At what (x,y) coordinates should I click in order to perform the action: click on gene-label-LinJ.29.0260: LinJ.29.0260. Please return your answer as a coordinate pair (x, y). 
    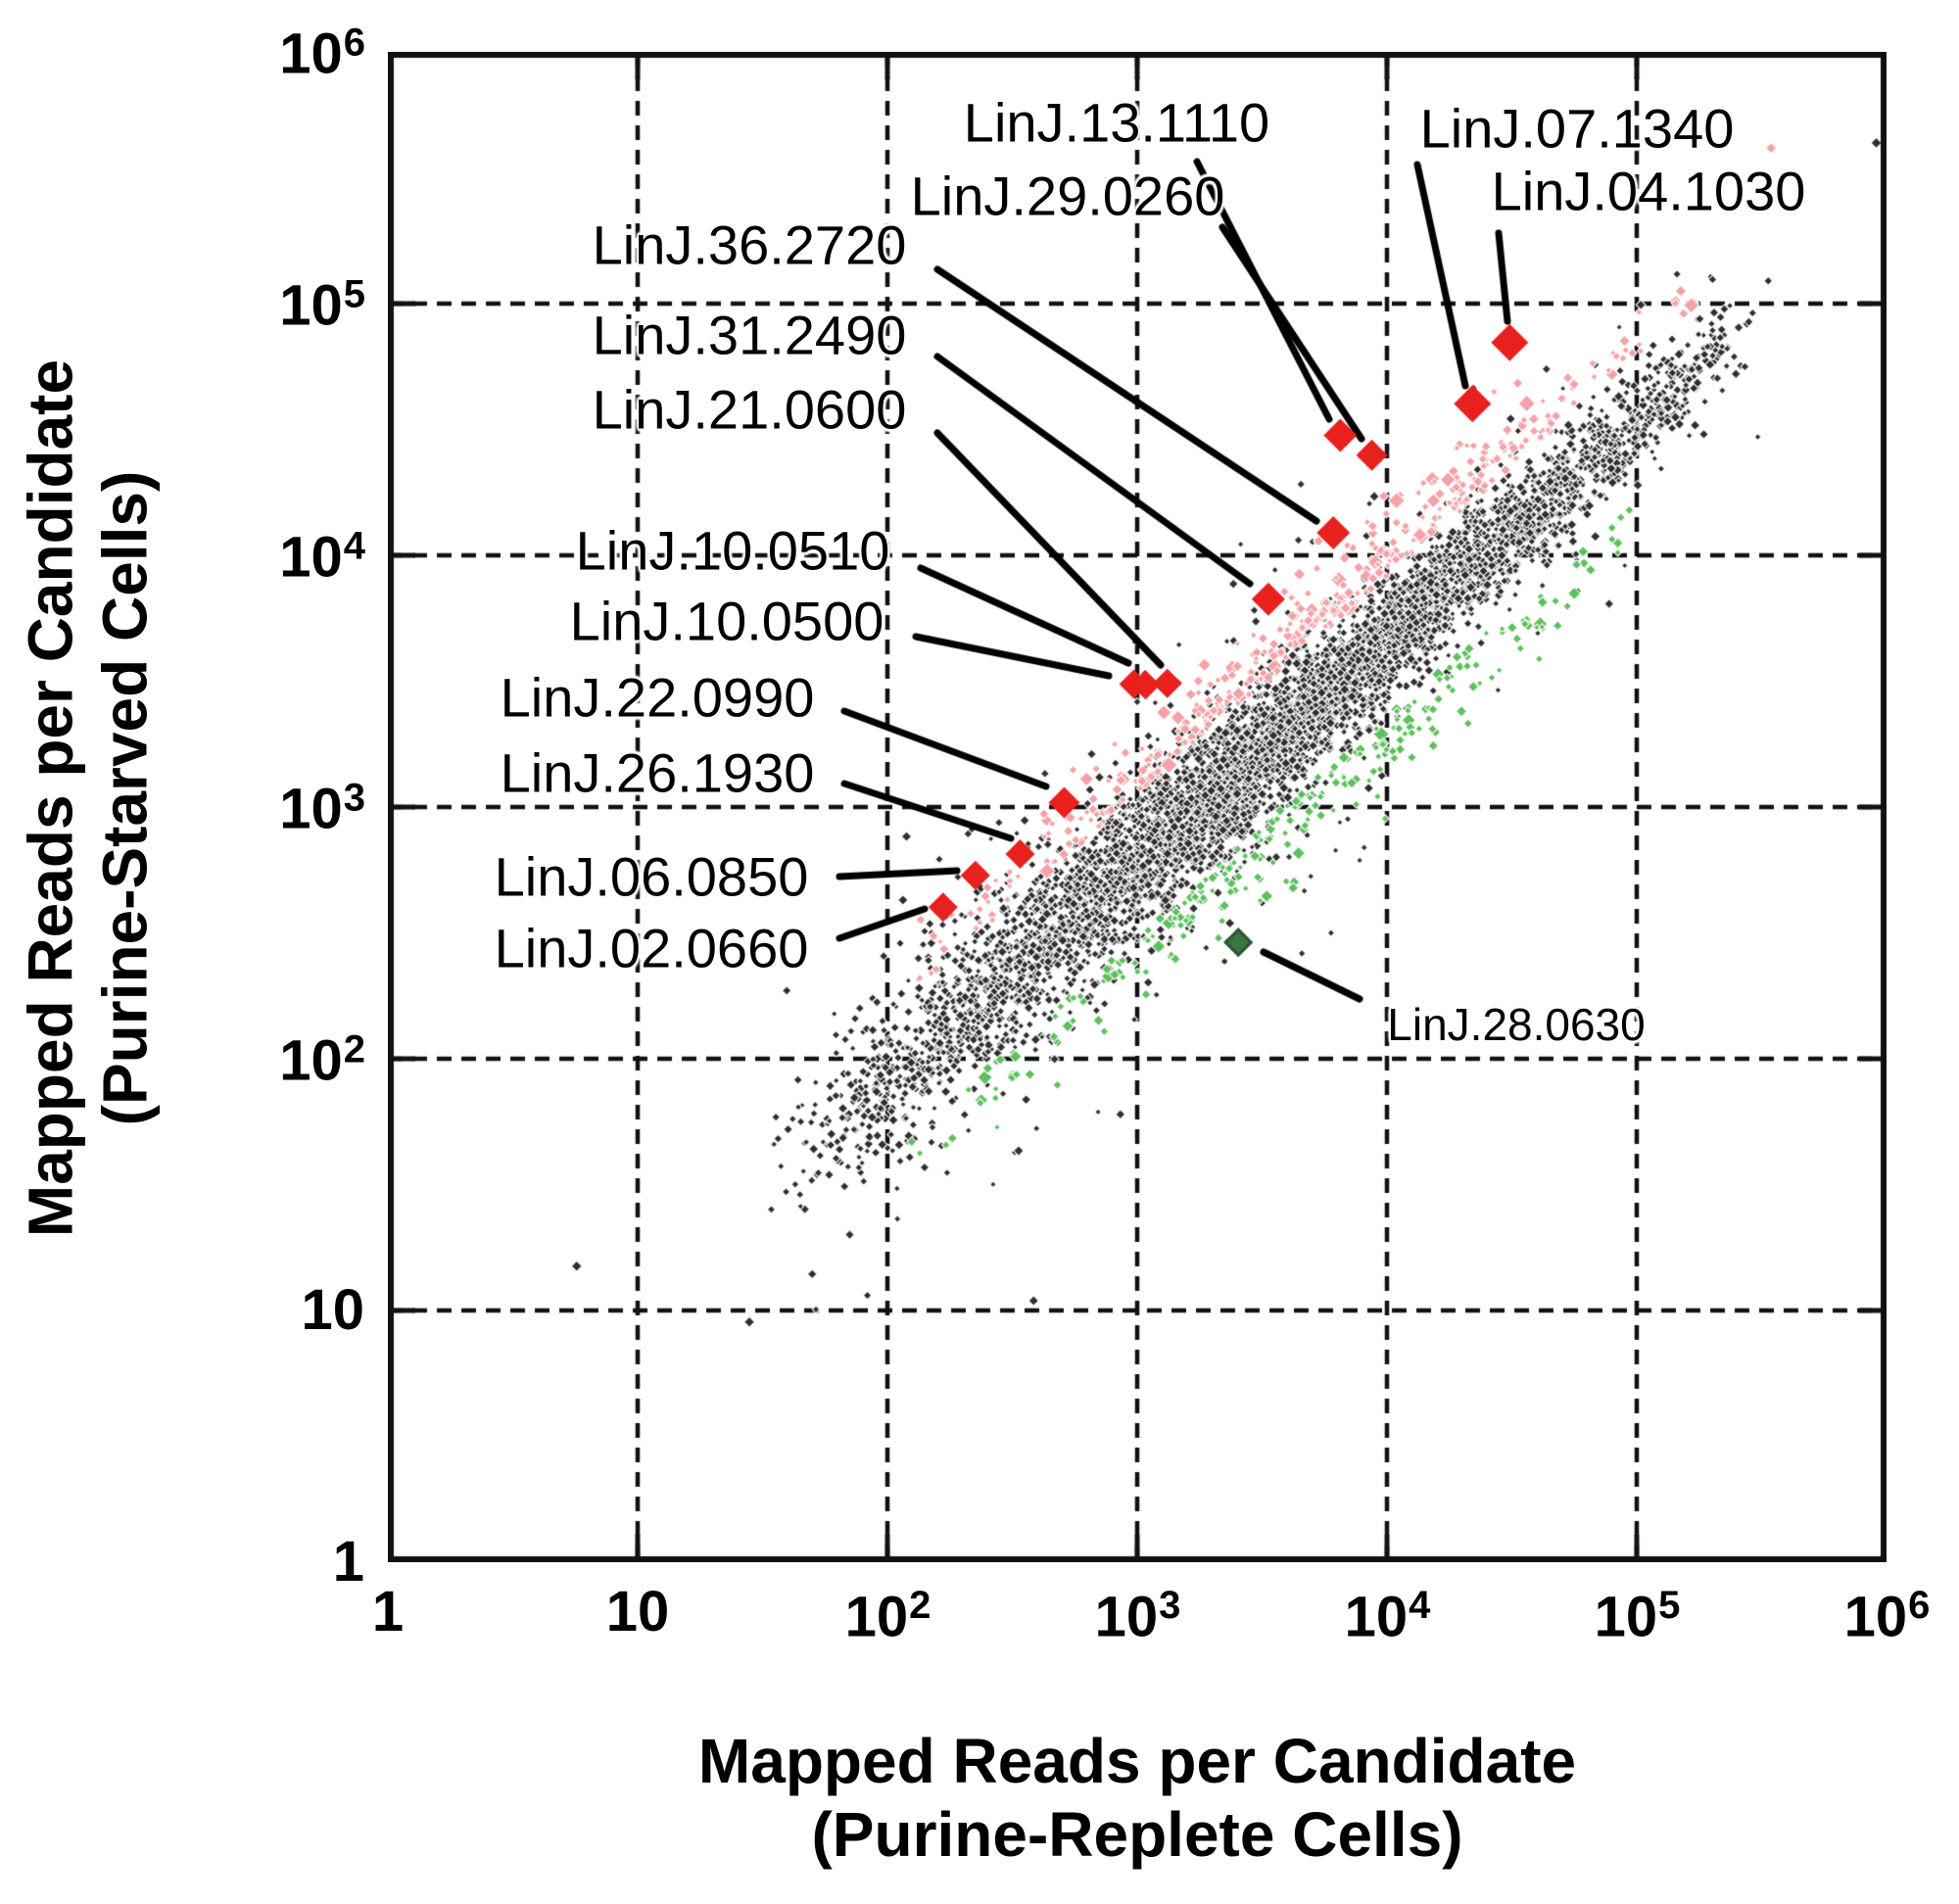
    Looking at the image, I should click on (1067, 196).